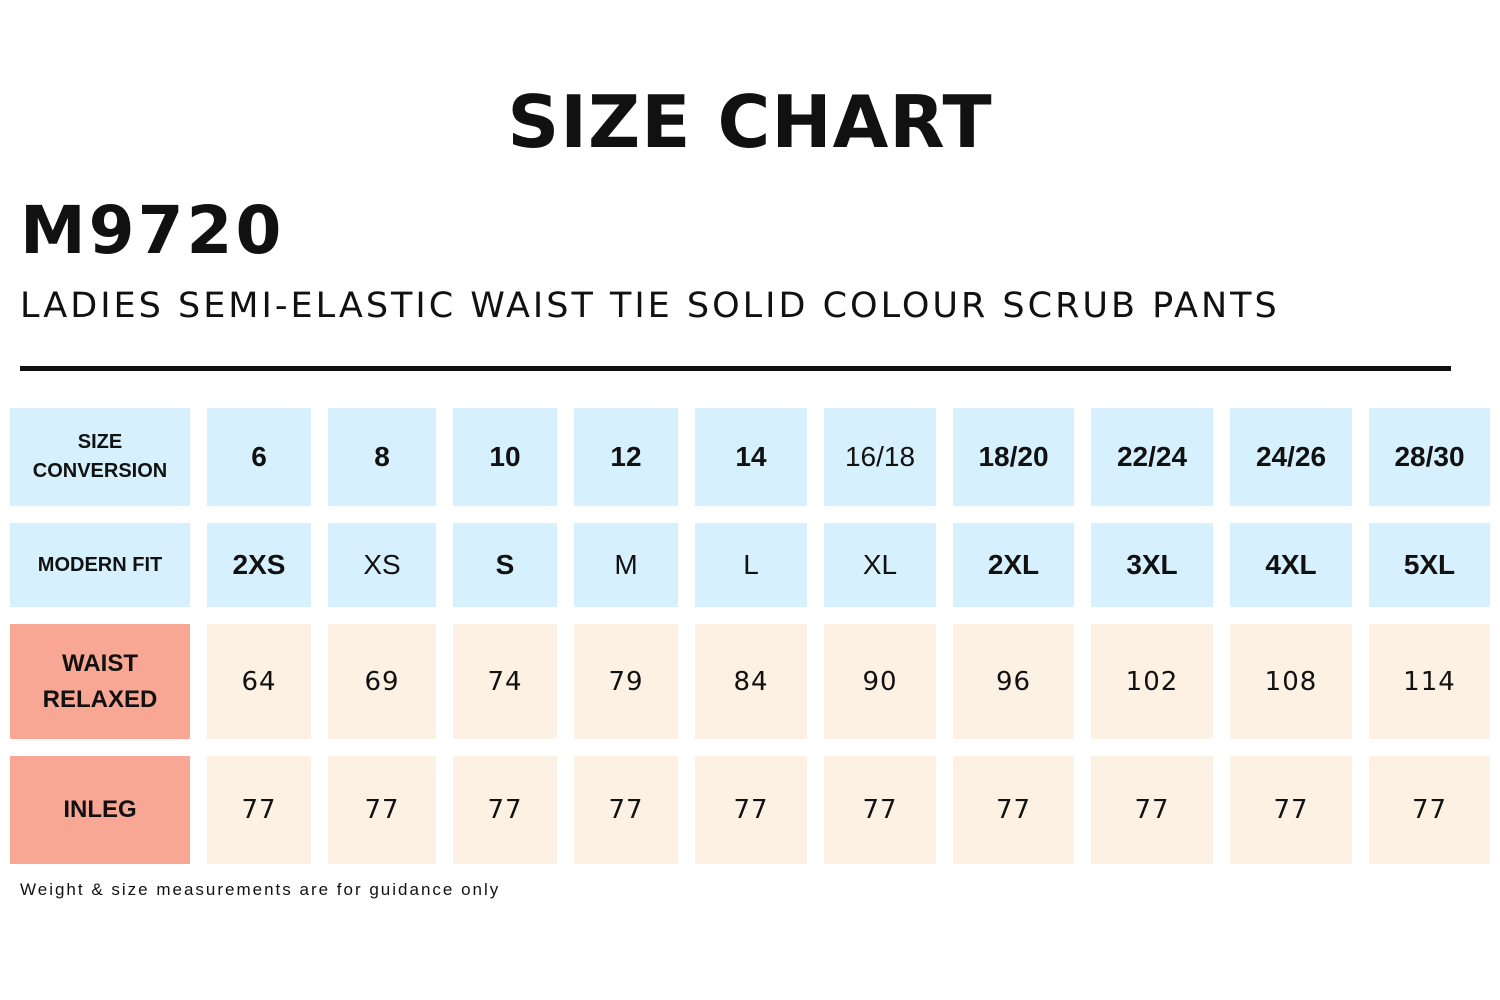 The height and width of the screenshot is (1000, 1500). I want to click on table-cell: 108, so click(1291, 681).